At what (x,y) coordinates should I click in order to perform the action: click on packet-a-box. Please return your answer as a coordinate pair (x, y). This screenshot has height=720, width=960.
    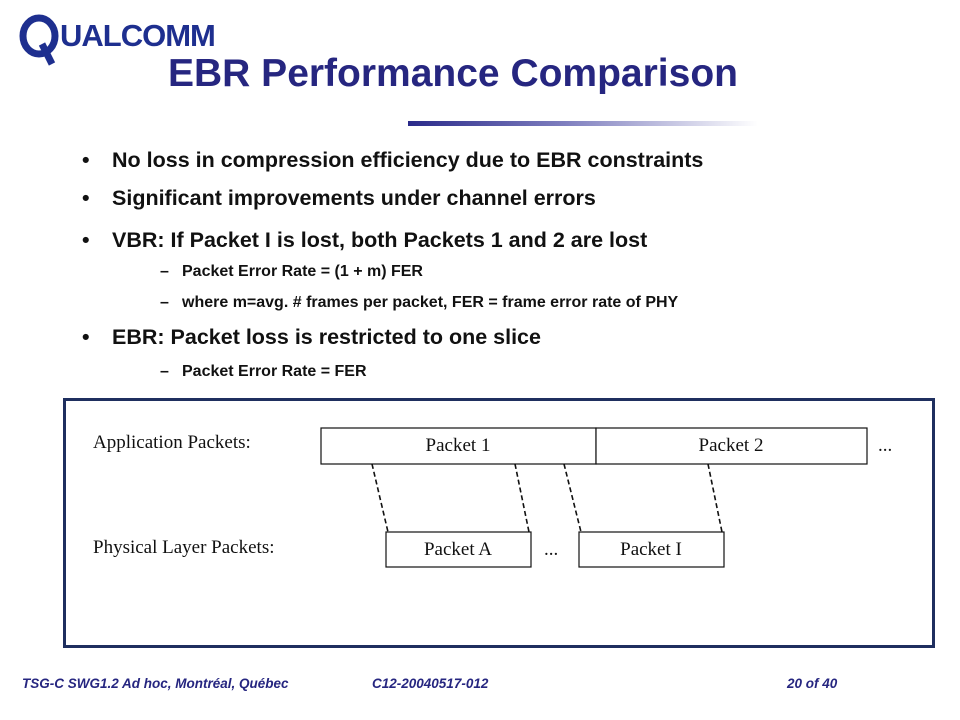
    Looking at the image, I should click on (458, 549).